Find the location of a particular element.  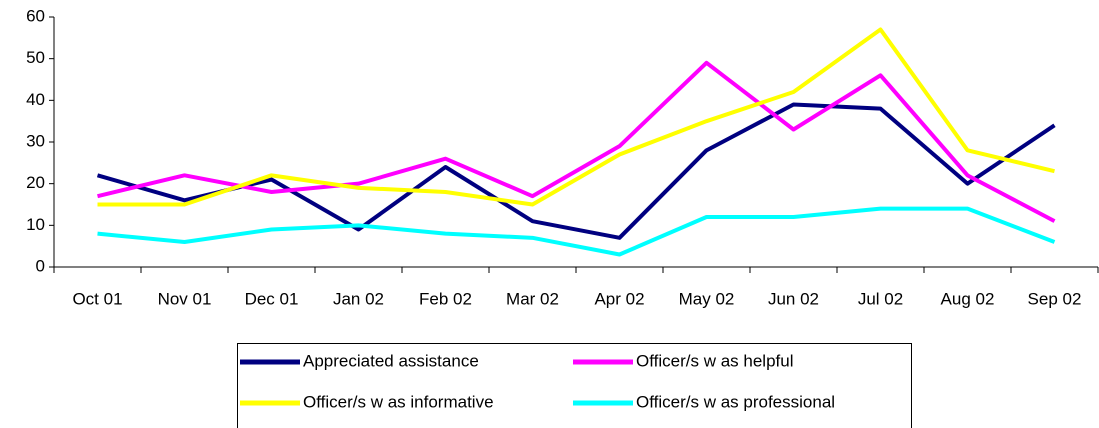

x-tick-label: Jan 02 is located at coordinates (358, 298).